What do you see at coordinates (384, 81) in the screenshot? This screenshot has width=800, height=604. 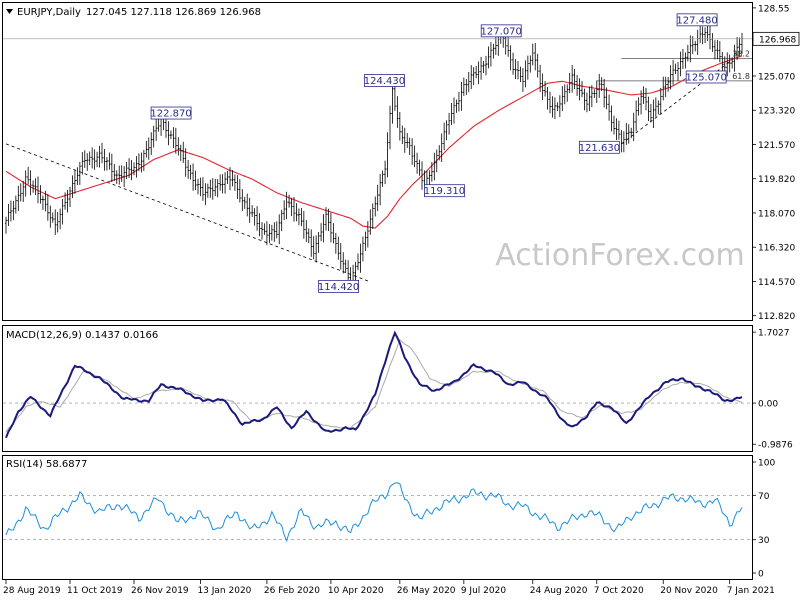 I see `svg-text: 124.430` at bounding box center [384, 81].